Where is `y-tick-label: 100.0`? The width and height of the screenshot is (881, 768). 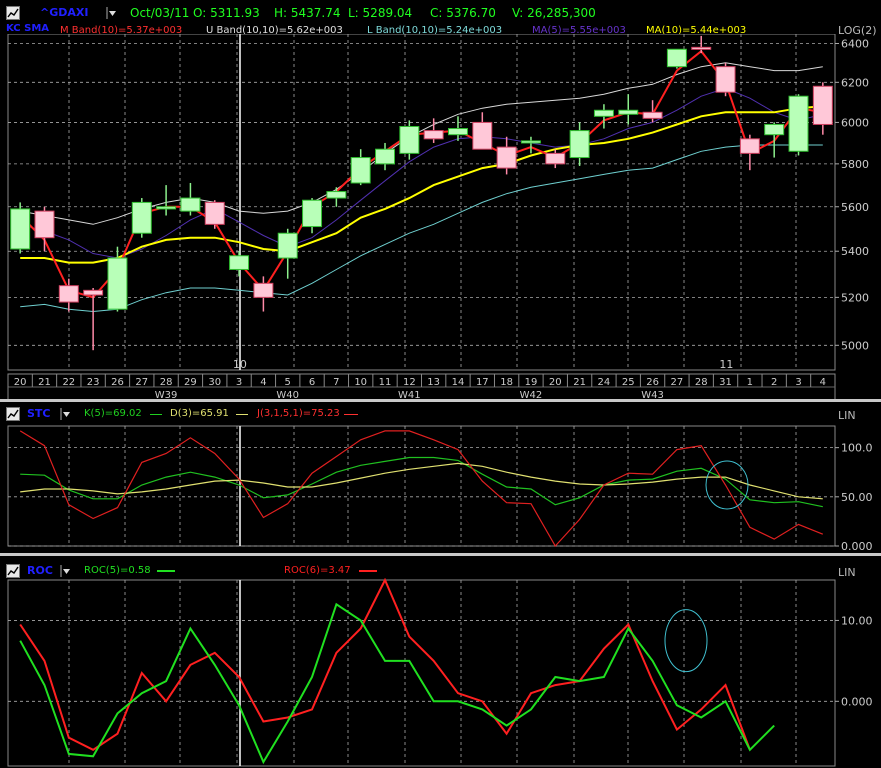 y-tick-label: 100.0 is located at coordinates (857, 448).